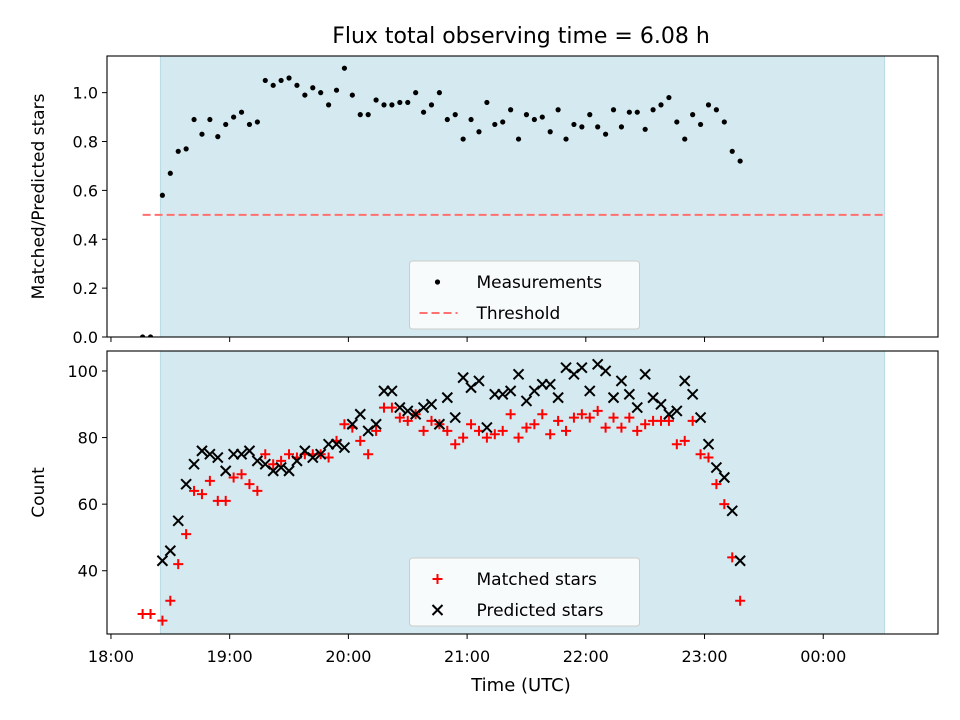 The image size is (960, 720). I want to click on legend-label: Predicted stars, so click(540, 611).